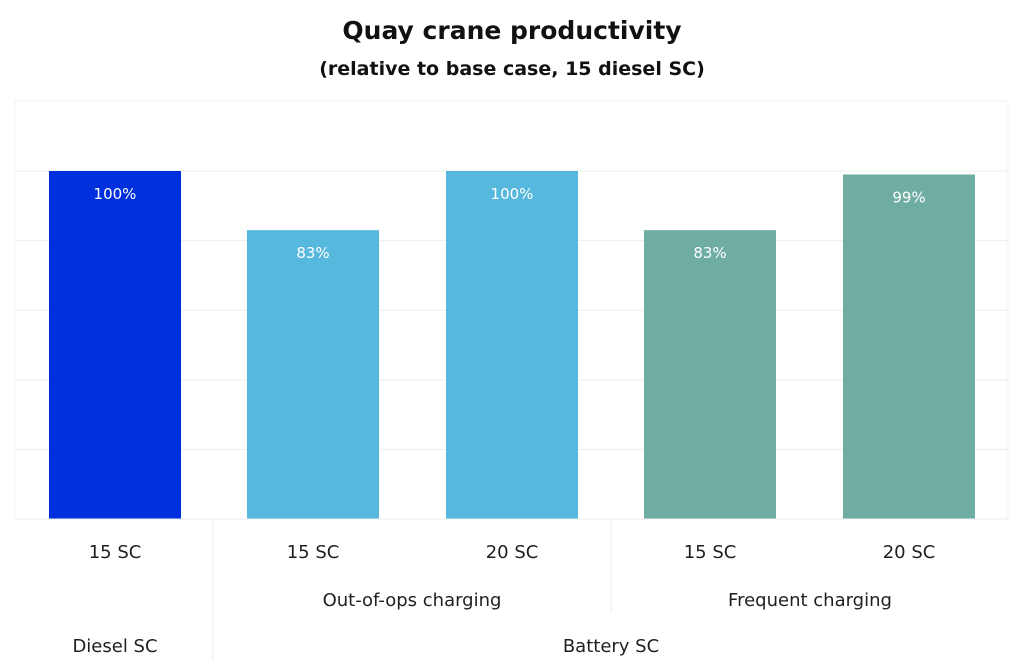  I want to click on group-label: Battery SC, so click(611, 646).